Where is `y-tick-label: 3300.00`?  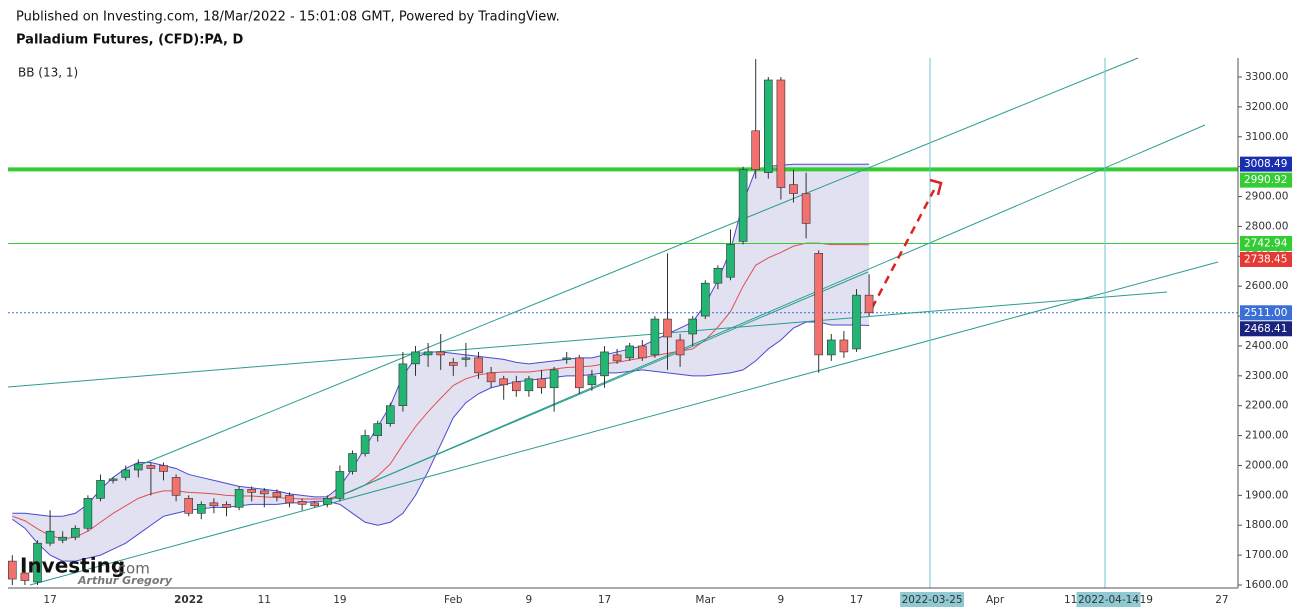
y-tick-label: 3300.00 is located at coordinates (1266, 77).